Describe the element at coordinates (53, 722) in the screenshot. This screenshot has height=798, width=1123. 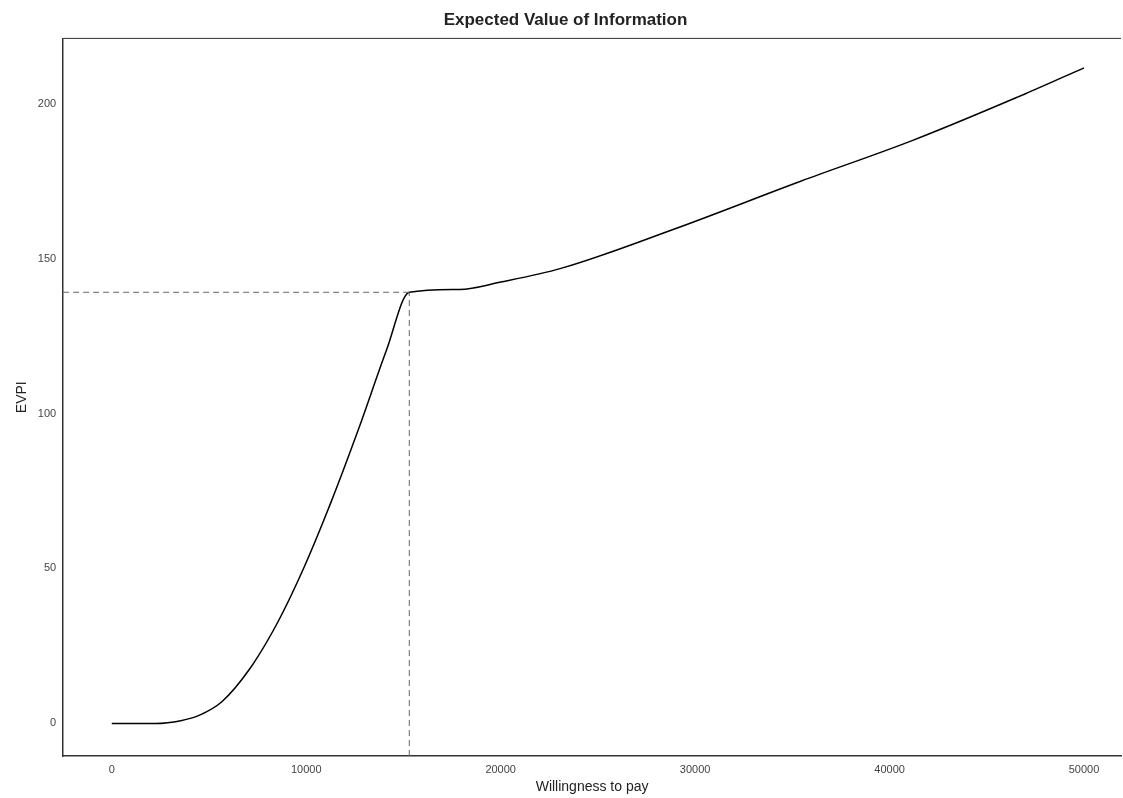
I see `y-tick-label: 0` at that location.